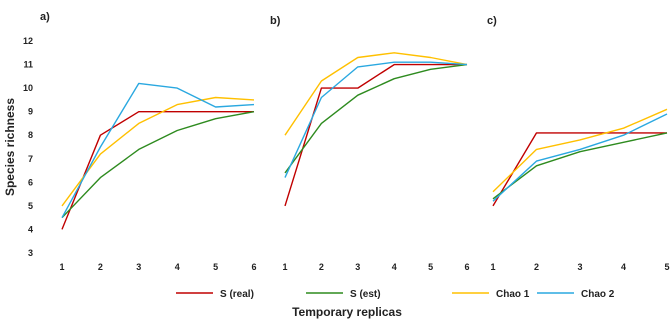 Image resolution: width=670 pixels, height=322 pixels. What do you see at coordinates (343, 294) in the screenshot?
I see `legend-item: S (est)` at bounding box center [343, 294].